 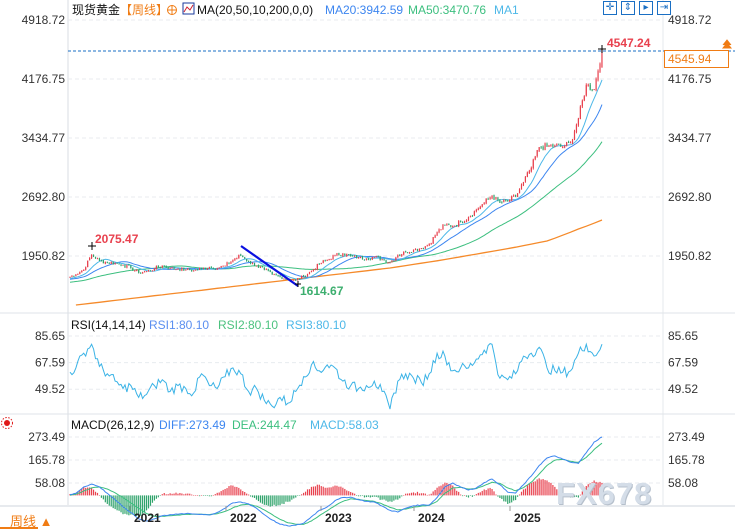 I want to click on rsi-params: RSI(14,14,14), so click(x=108, y=325).